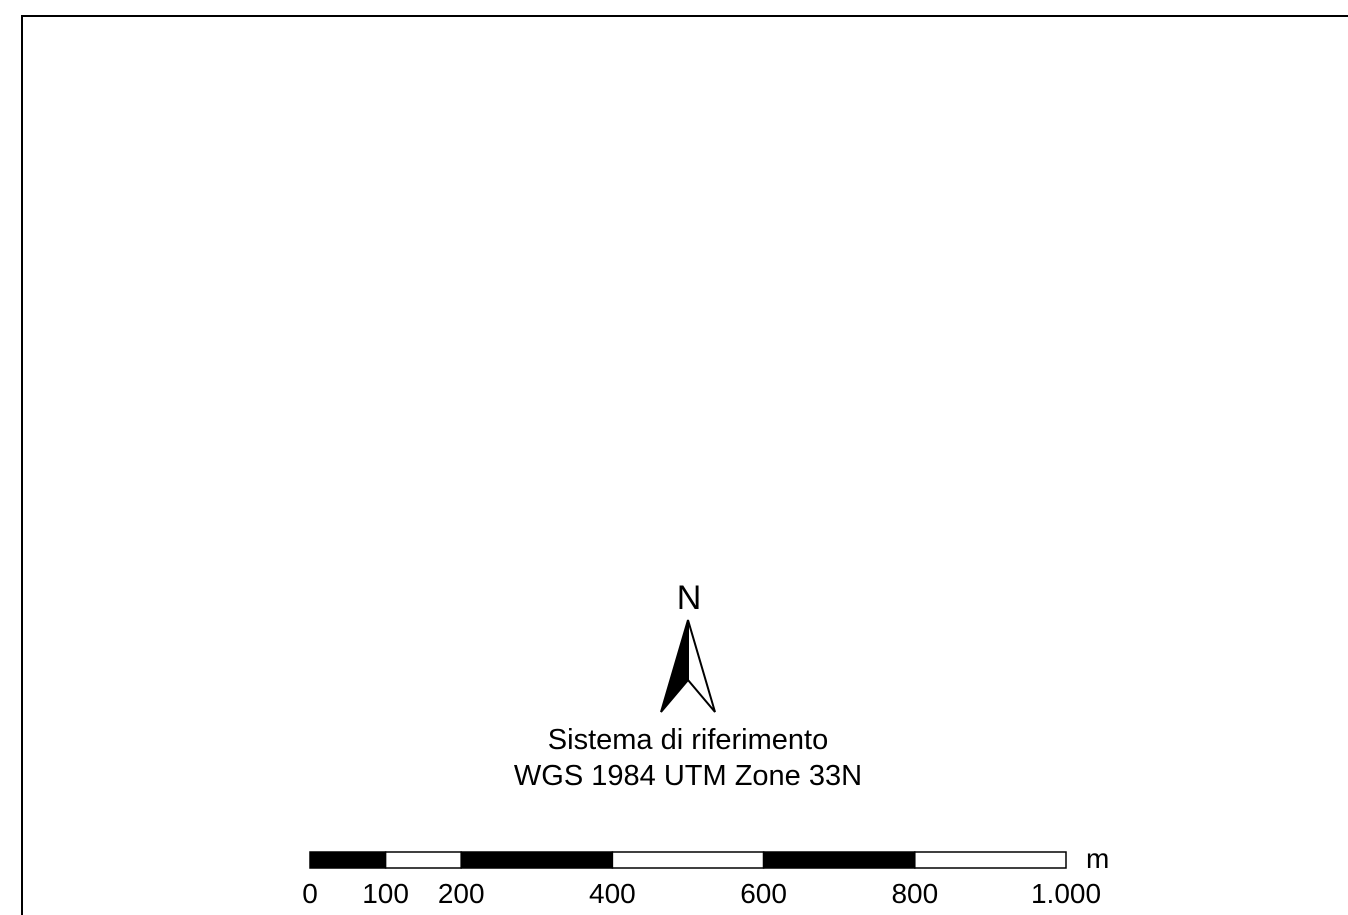 Image resolution: width=1348 pixels, height=915 pixels. Describe the element at coordinates (1066, 893) in the screenshot. I see `scale-tick-label: 1.000` at that location.